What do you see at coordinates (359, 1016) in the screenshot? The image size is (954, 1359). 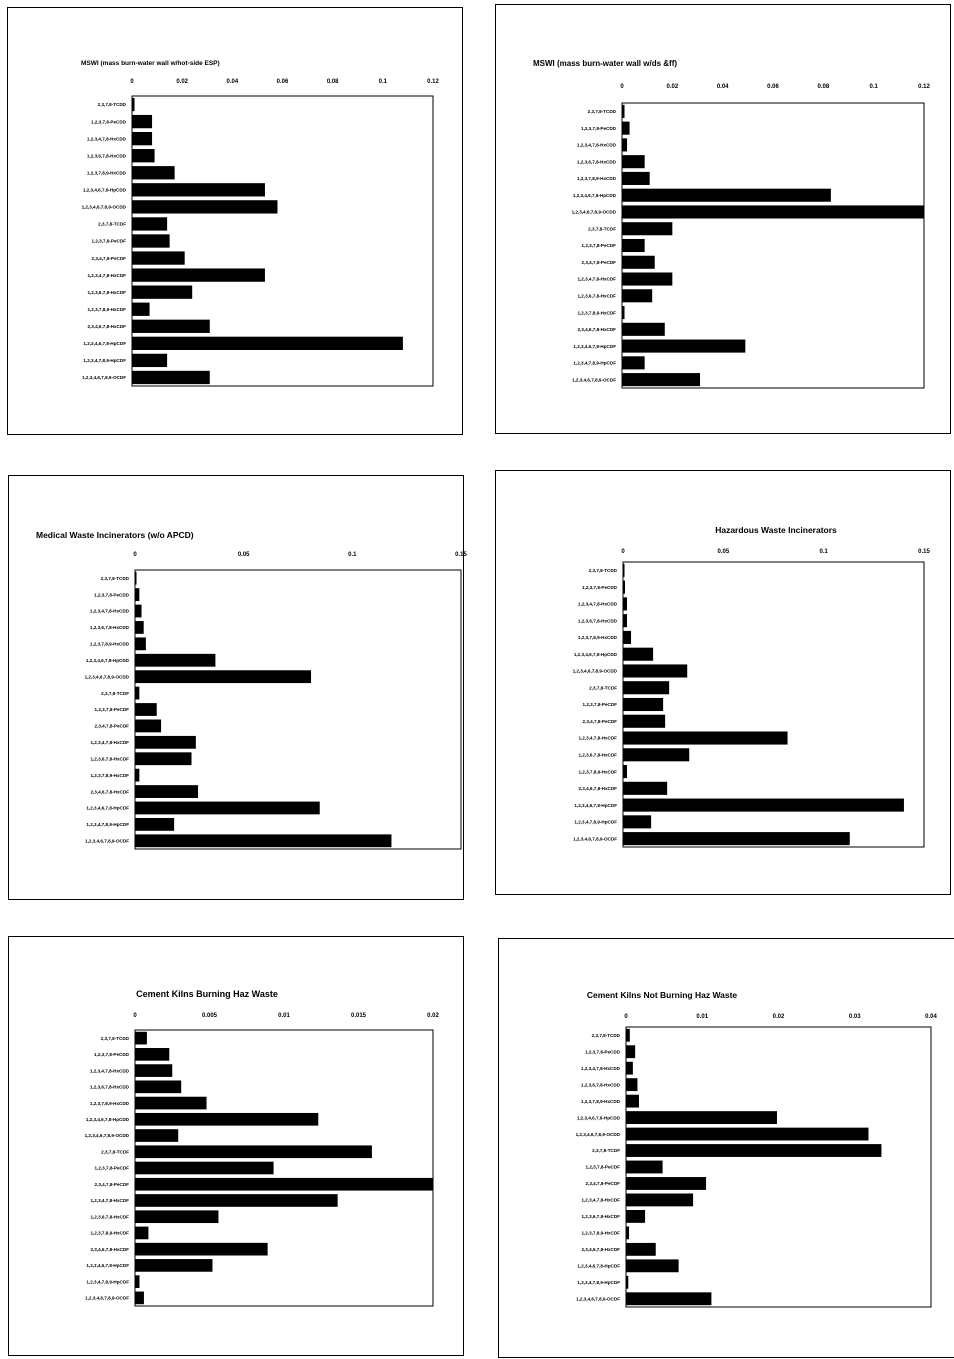 I see `x-tick-label: 0.015` at bounding box center [359, 1016].